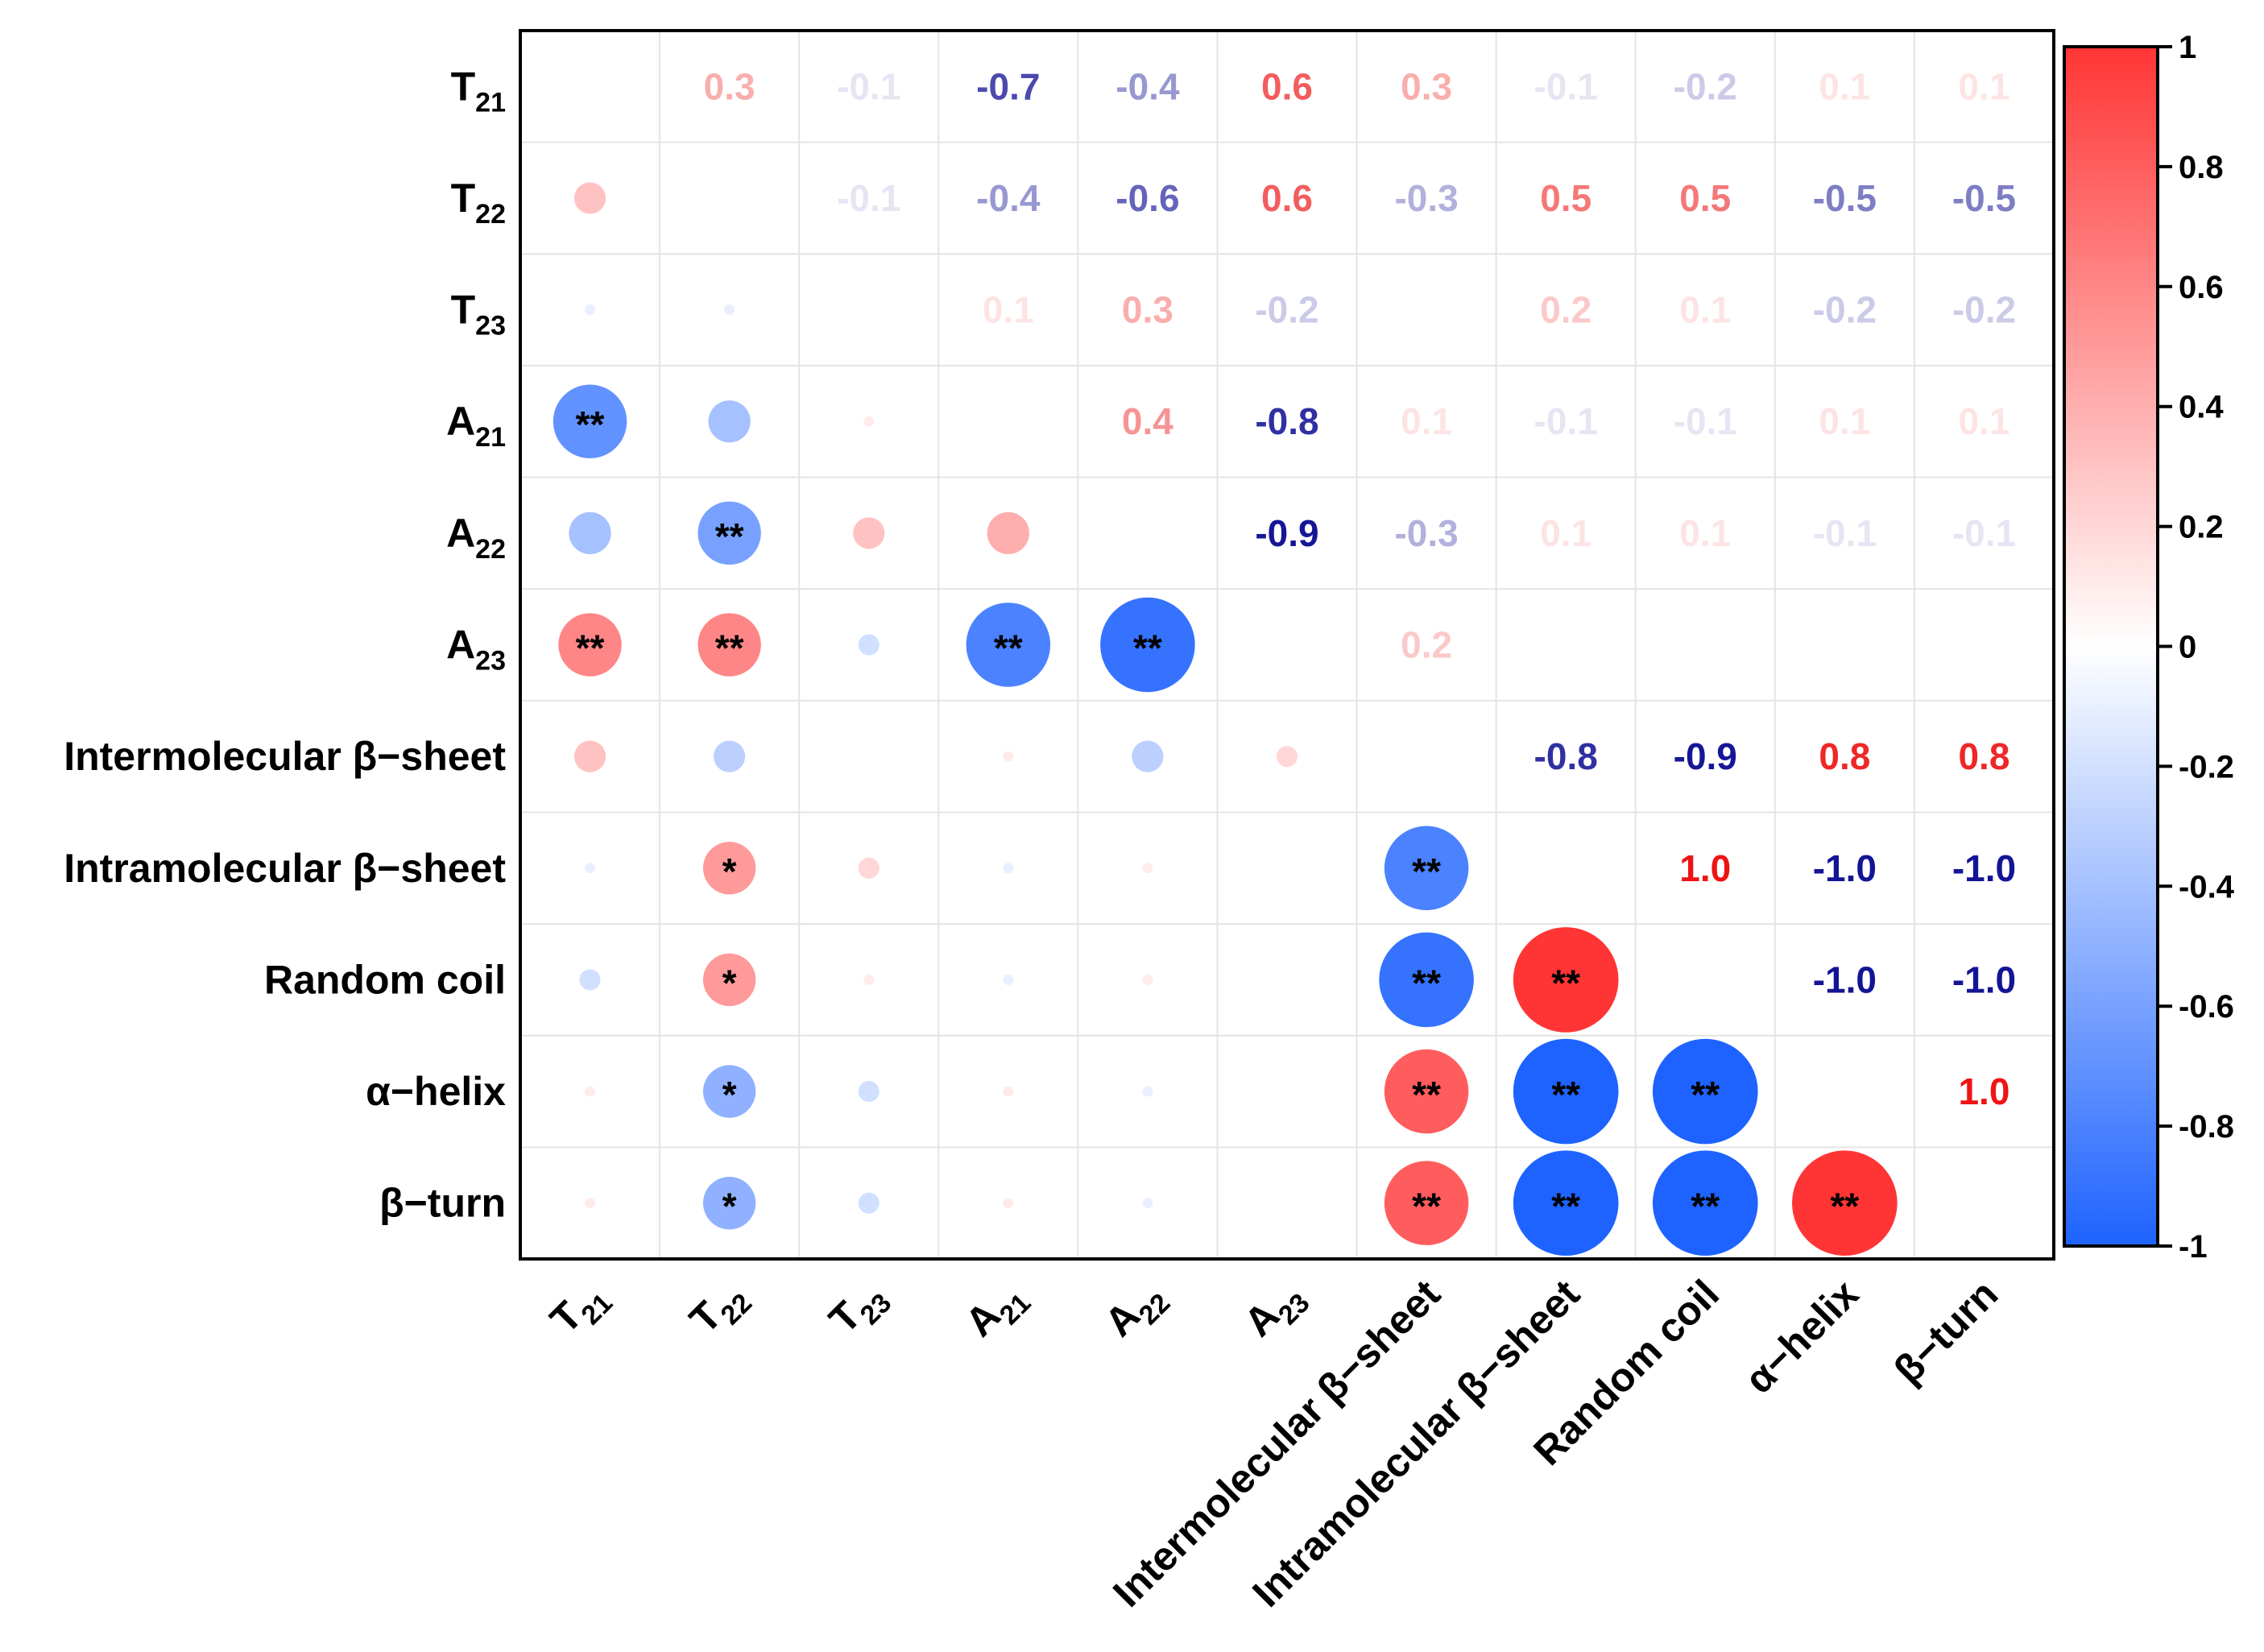 This screenshot has width=2264, height=1652. Describe the element at coordinates (1705, 198) in the screenshot. I see `correlation-value: 0.5` at that location.